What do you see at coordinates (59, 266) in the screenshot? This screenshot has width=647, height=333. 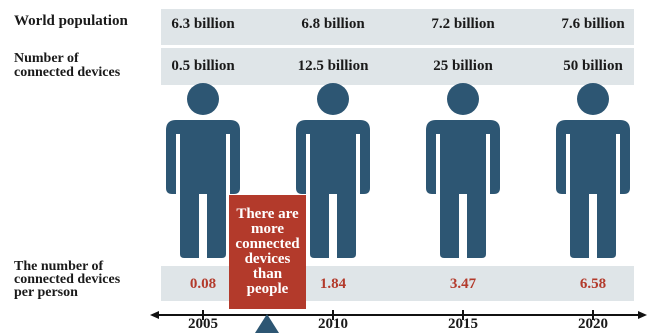 I see `per-person-row-label-line1: The number of` at bounding box center [59, 266].